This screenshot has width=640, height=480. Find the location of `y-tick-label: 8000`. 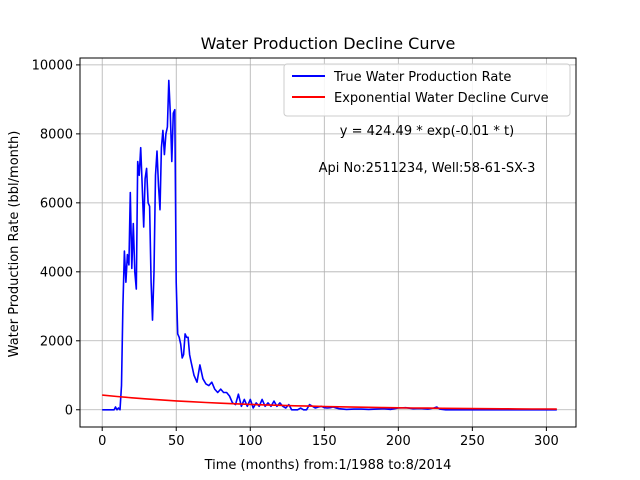

y-tick-label: 8000 is located at coordinates (56, 134).